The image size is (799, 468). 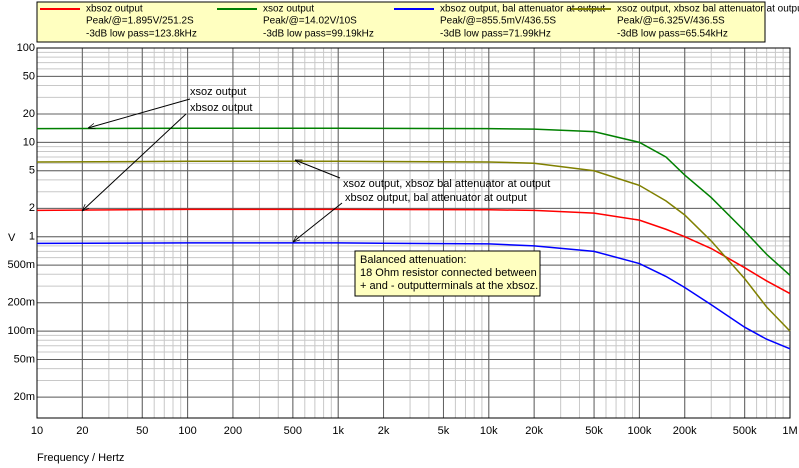 What do you see at coordinates (187, 431) in the screenshot?
I see `x-tick-label: 100` at bounding box center [187, 431].